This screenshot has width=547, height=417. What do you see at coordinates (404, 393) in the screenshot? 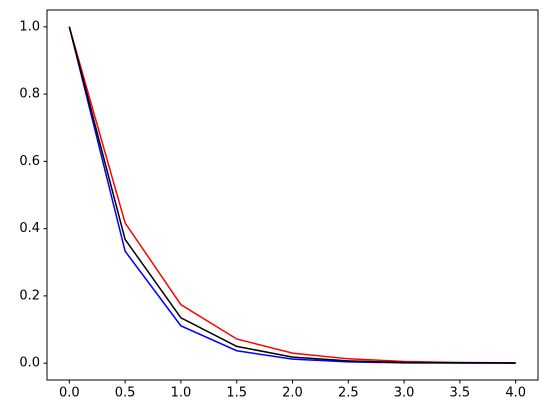
I see `x-tick-label: 3.0` at bounding box center [404, 393].